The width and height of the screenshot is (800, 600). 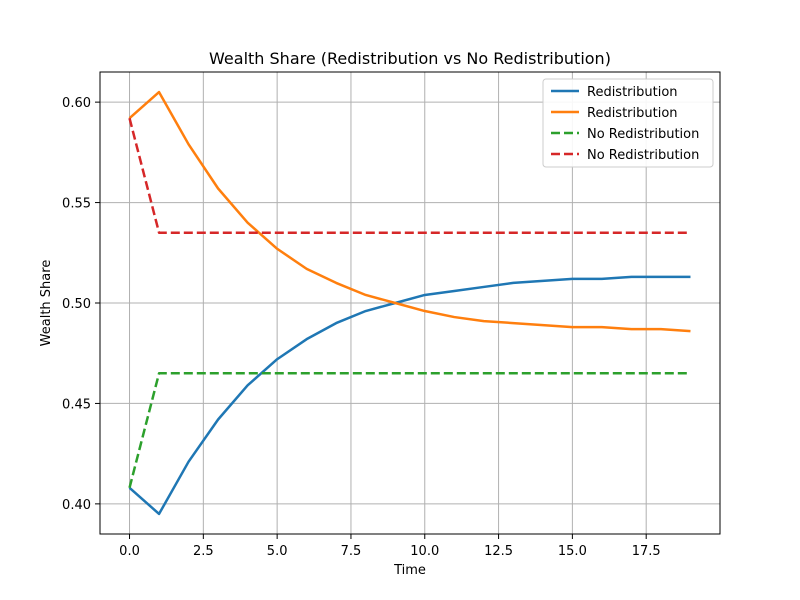 What do you see at coordinates (390, 546) in the screenshot?
I see `x-axis-ticks: 0.0 2.5 5.0 7.5 10.0 12.5 15.0 17.5` at bounding box center [390, 546].